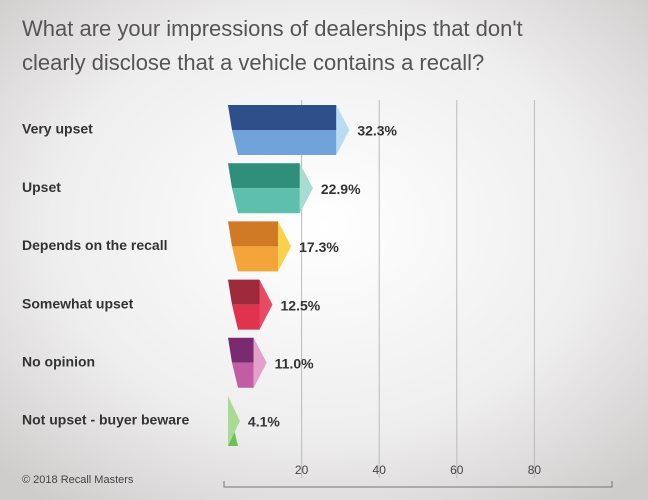 This screenshot has width=648, height=500. What do you see at coordinates (78, 480) in the screenshot?
I see `footer: © 2018 Recall Masters` at bounding box center [78, 480].